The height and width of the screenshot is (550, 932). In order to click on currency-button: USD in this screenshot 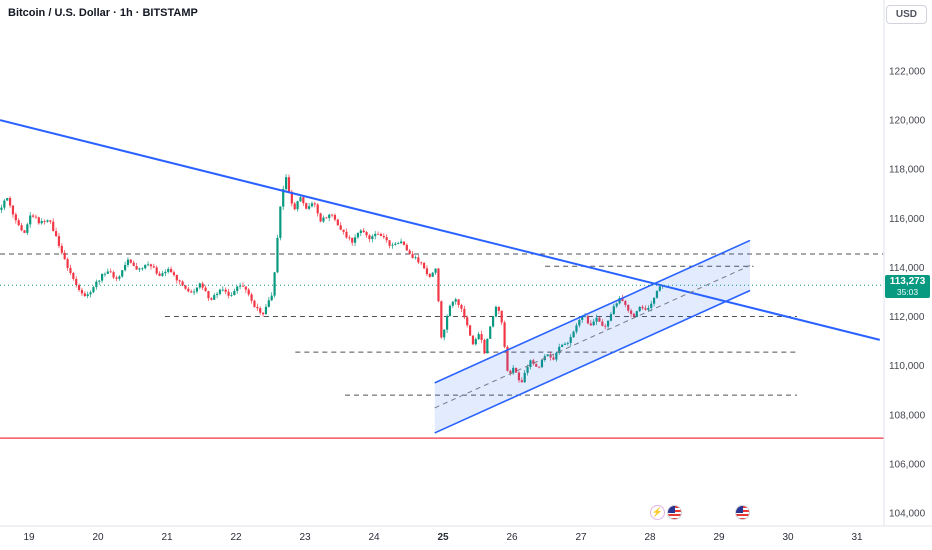, I will do `click(906, 14)`.